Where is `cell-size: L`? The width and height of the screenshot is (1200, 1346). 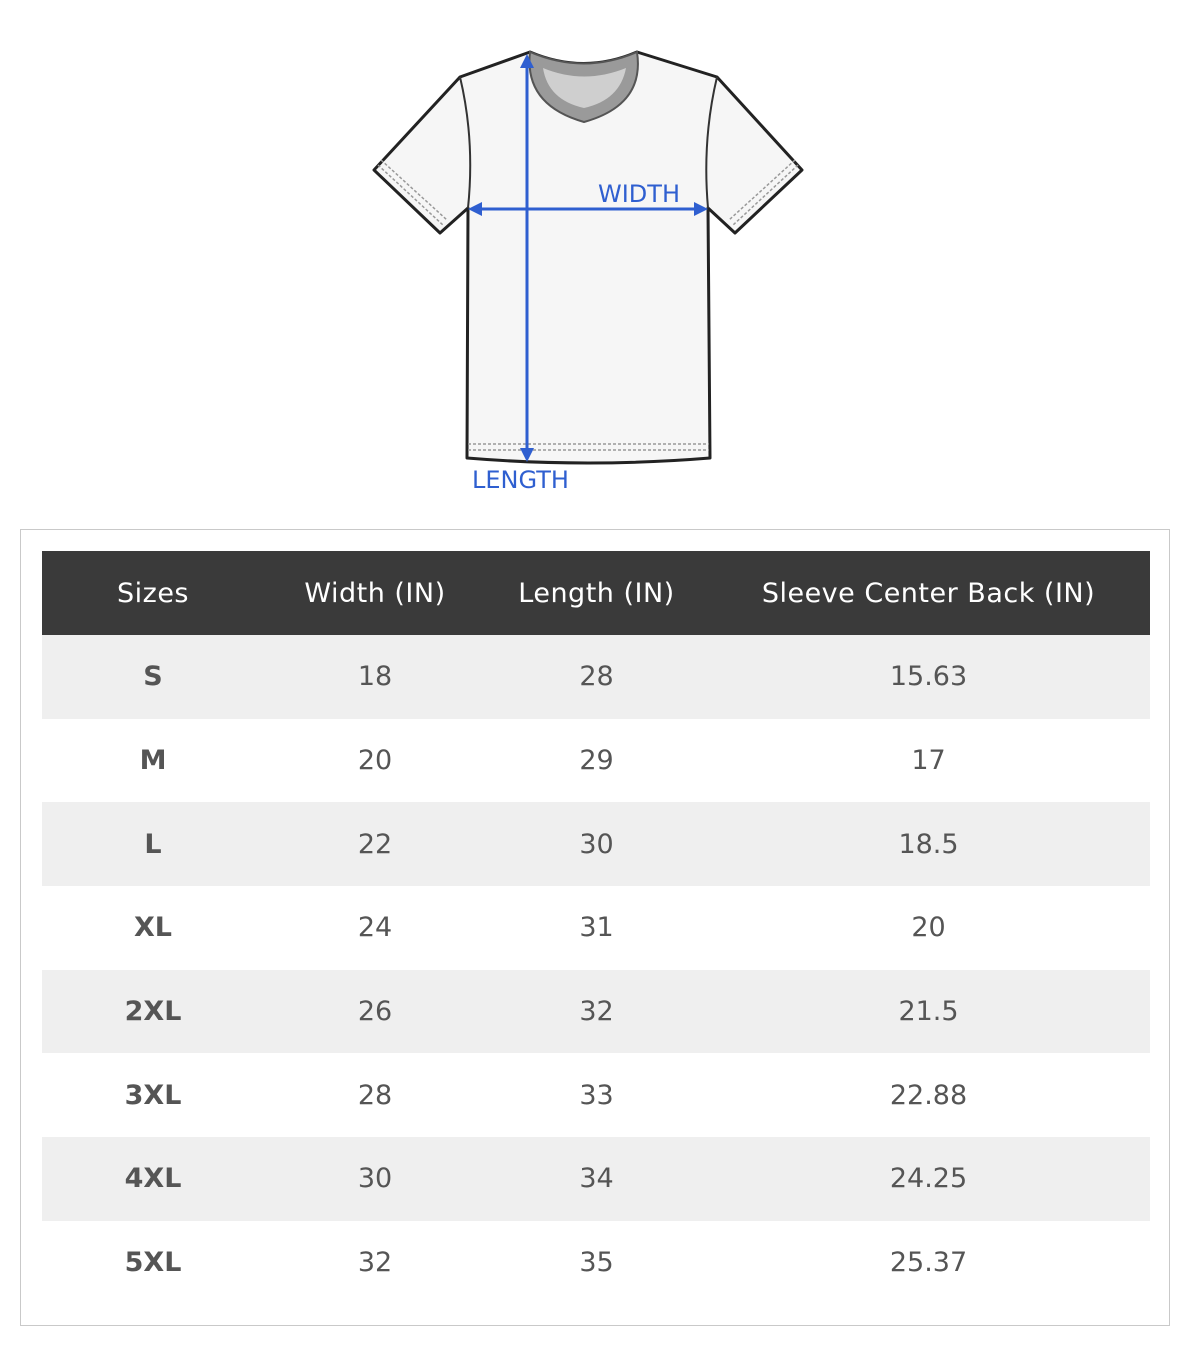 cell-size: L is located at coordinates (153, 844).